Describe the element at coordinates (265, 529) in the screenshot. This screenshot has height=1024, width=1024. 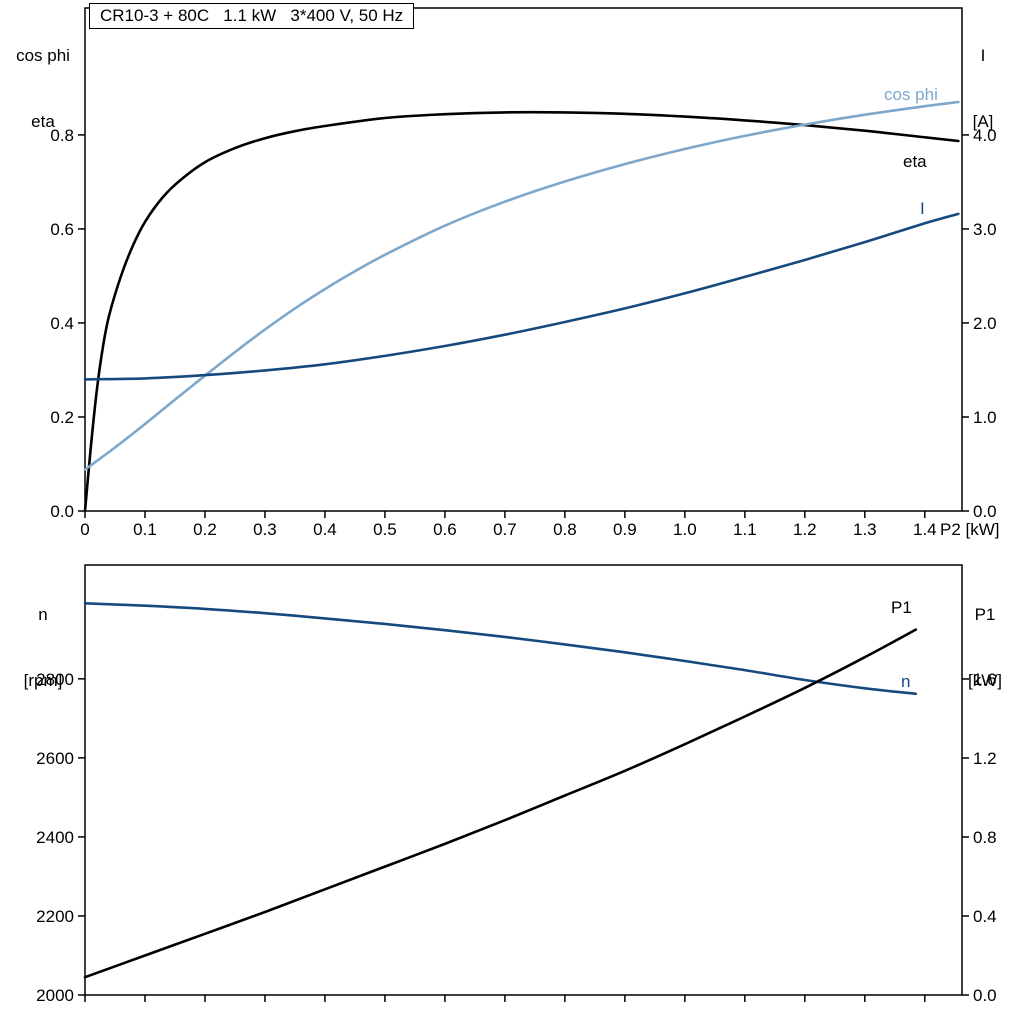
I see `top-x-tick-label: 0.3` at that location.